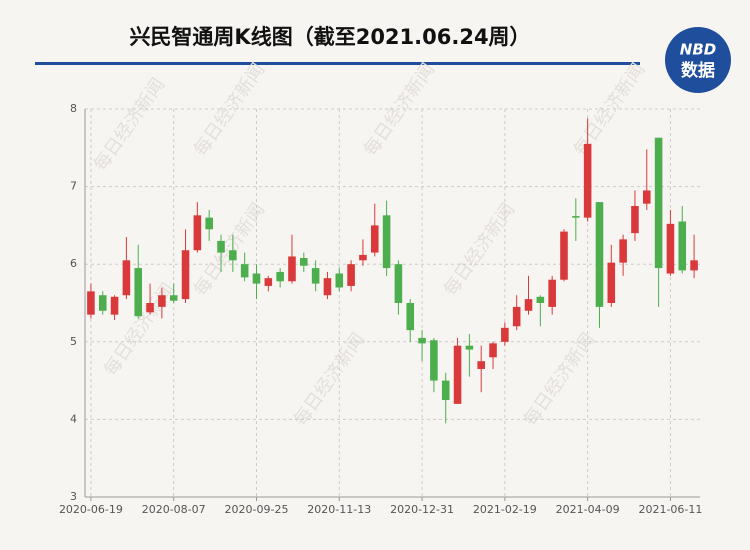  What do you see at coordinates (670, 509) in the screenshot?
I see `x-tick-label: 2021-06-11` at bounding box center [670, 509].